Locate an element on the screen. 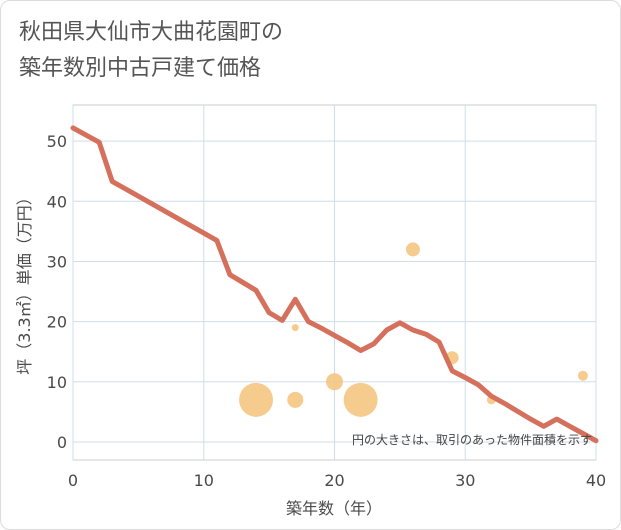  y-tick-label-3: 30 is located at coordinates (57, 261).